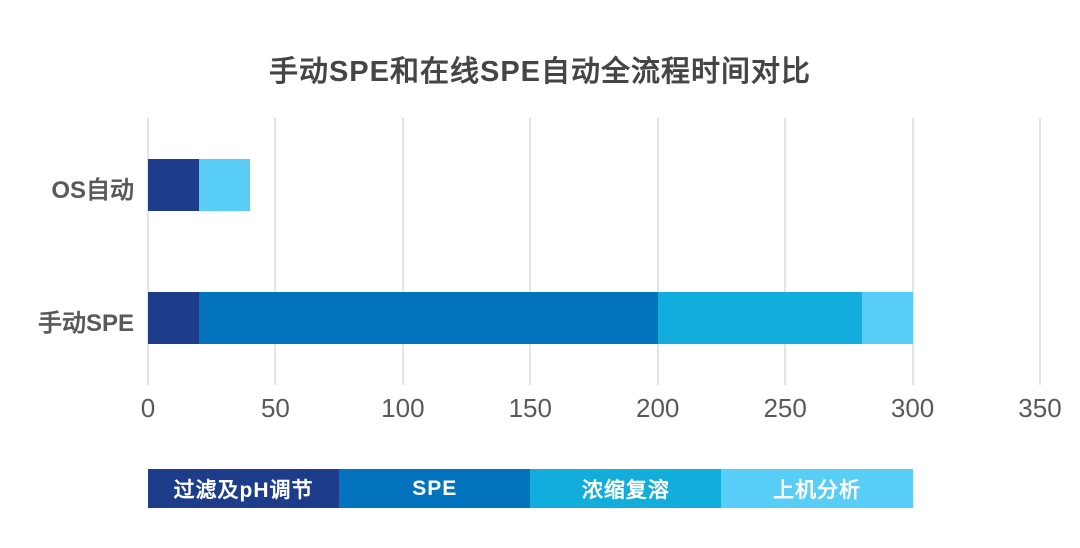 This screenshot has height=548, width=1080. I want to click on x-axis-tick-label: 200, so click(658, 408).